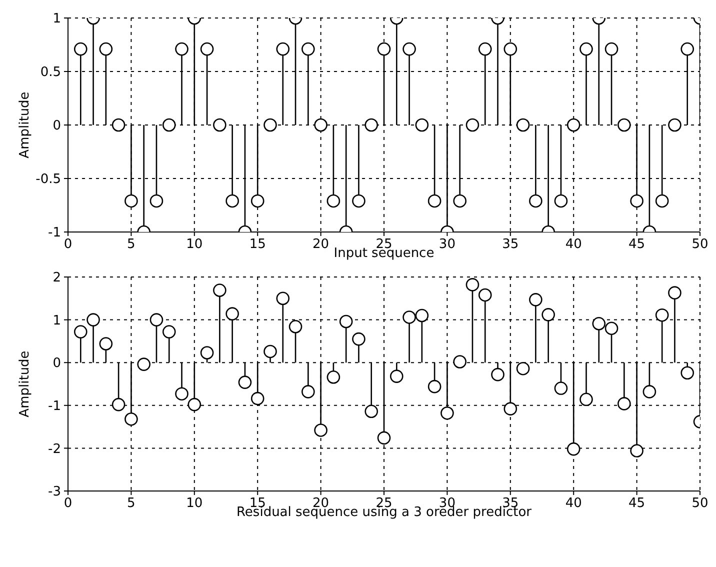  Describe the element at coordinates (194, 244) in the screenshot. I see `x-tick-label: 10` at that location.